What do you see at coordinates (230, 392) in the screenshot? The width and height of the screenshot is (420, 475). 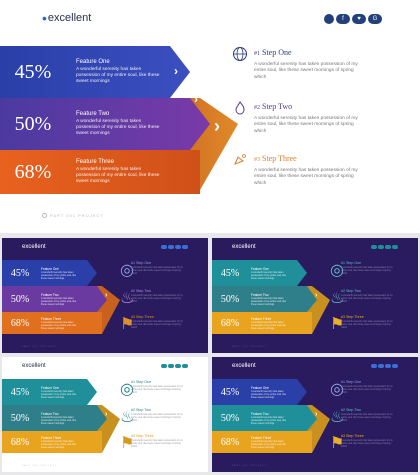 I see `feature-percent: 45%` at bounding box center [230, 392].